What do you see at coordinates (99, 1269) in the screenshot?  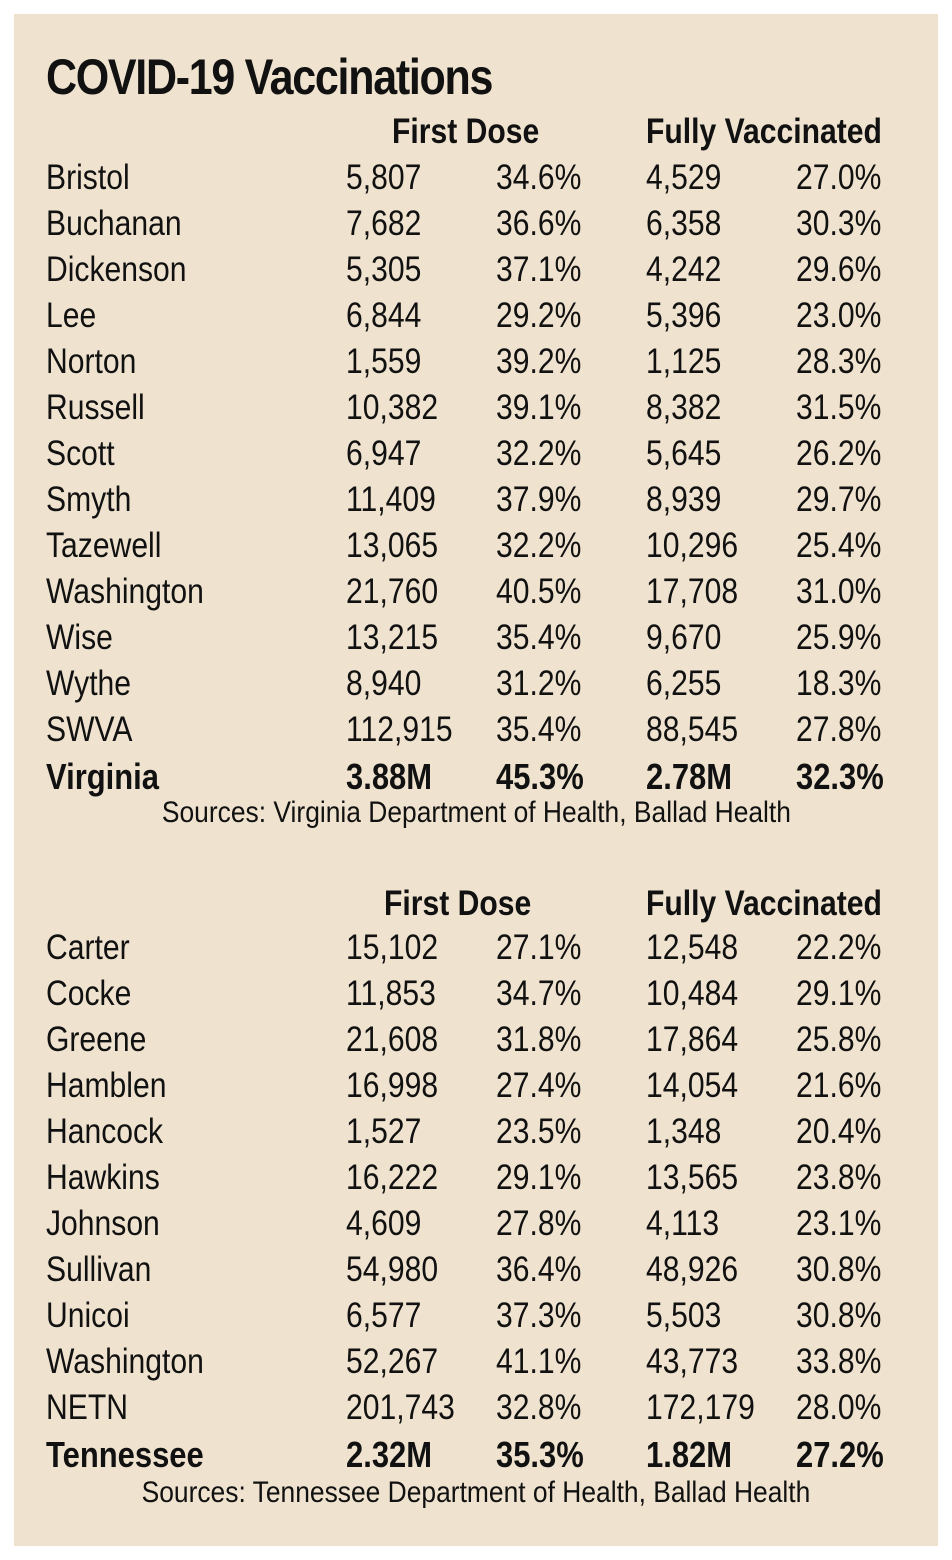 I see `county-name: Sullivan` at bounding box center [99, 1269].